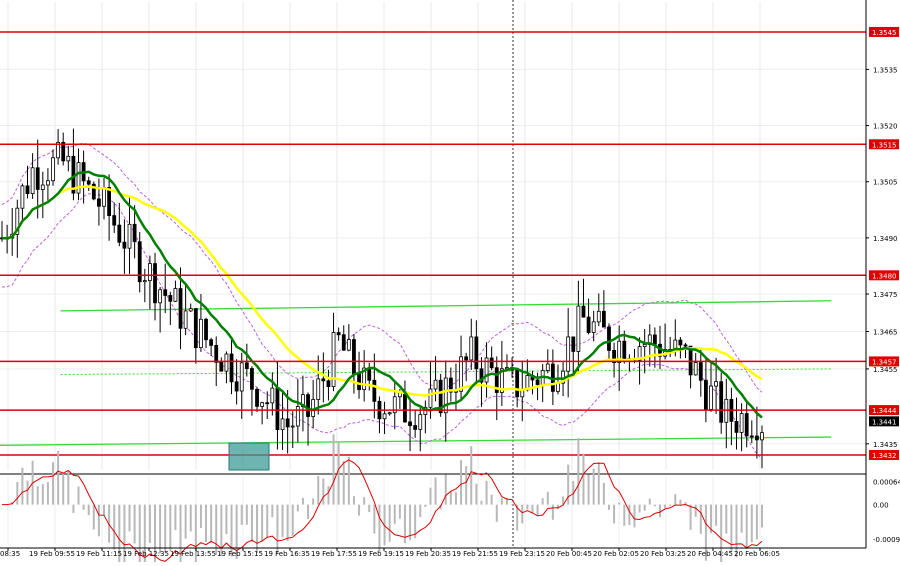 Image resolution: width=900 pixels, height=566 pixels. I want to click on oscillator-tick-label: 0.00, so click(881, 506).